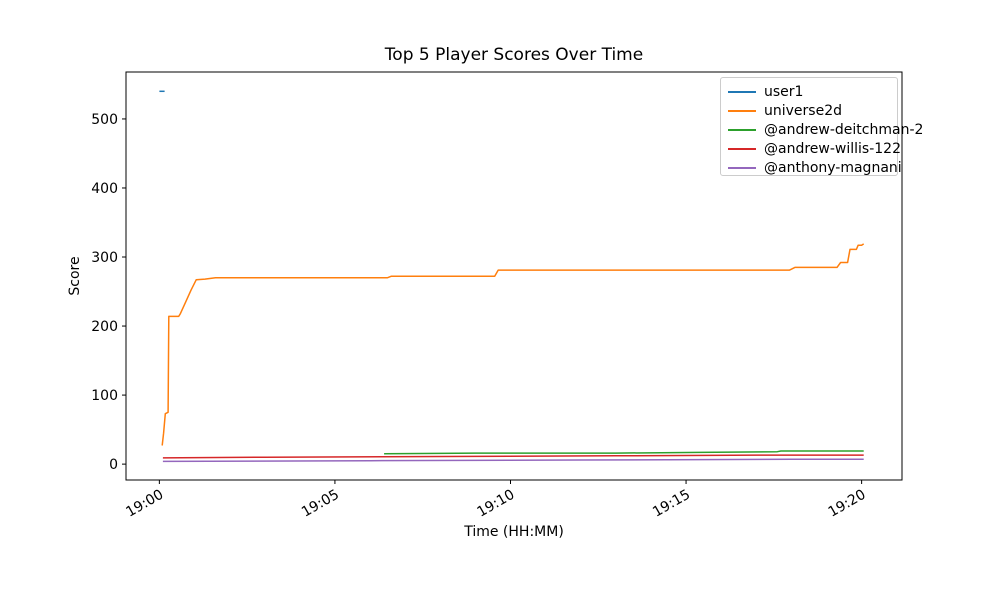 The height and width of the screenshot is (600, 1000). What do you see at coordinates (671, 504) in the screenshot?
I see `x-tick-label: 19:15` at bounding box center [671, 504].